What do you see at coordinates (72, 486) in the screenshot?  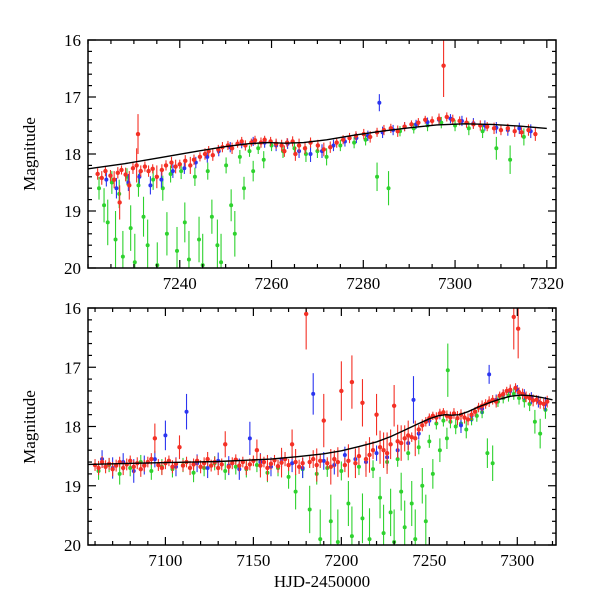 I see `y-tick-label: 19` at bounding box center [72, 486].